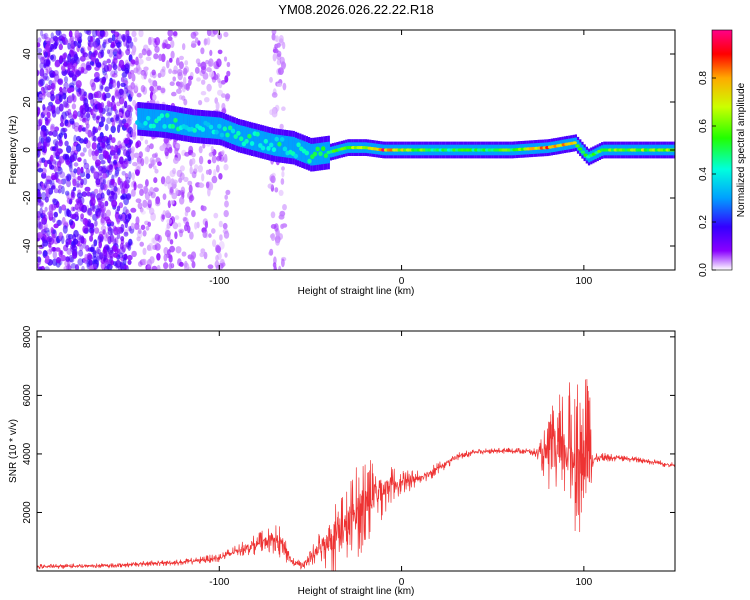 The height and width of the screenshot is (600, 750). I want to click on y-tick-label: 8000, so click(27, 336).